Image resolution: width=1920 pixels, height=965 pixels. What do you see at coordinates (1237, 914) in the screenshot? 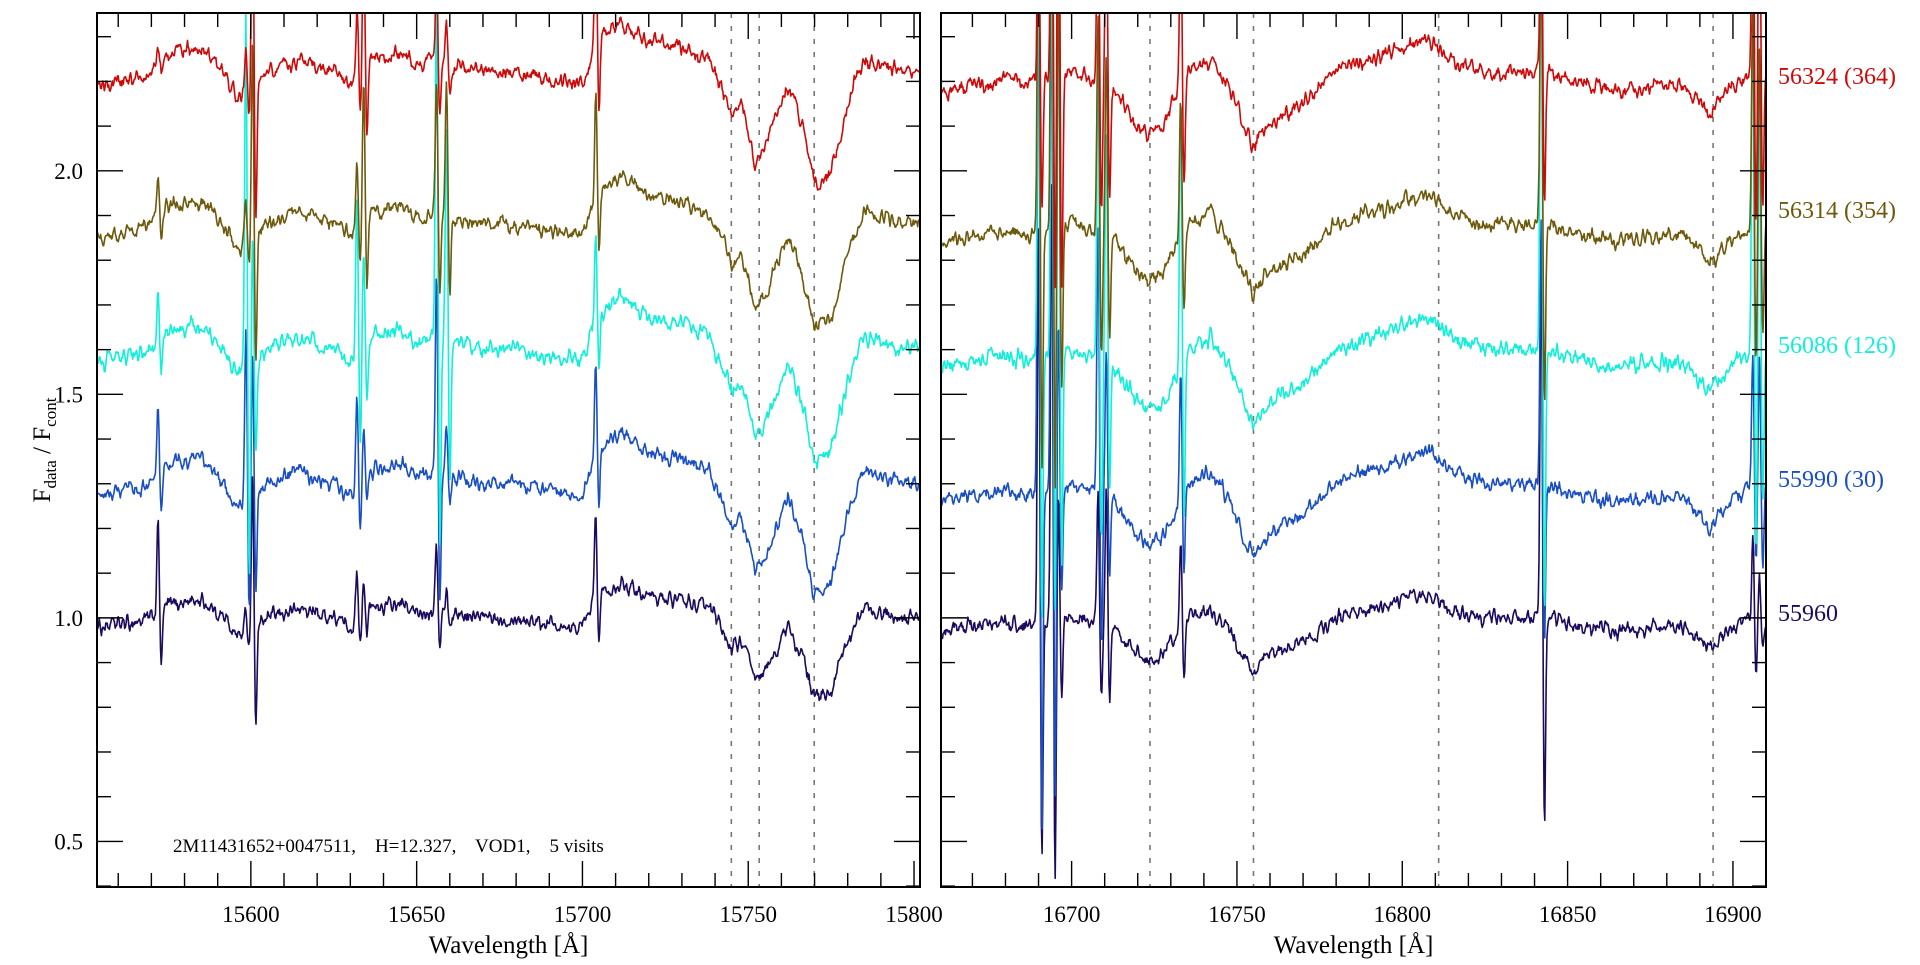
I see `x-tick-label: 16750` at bounding box center [1237, 914].